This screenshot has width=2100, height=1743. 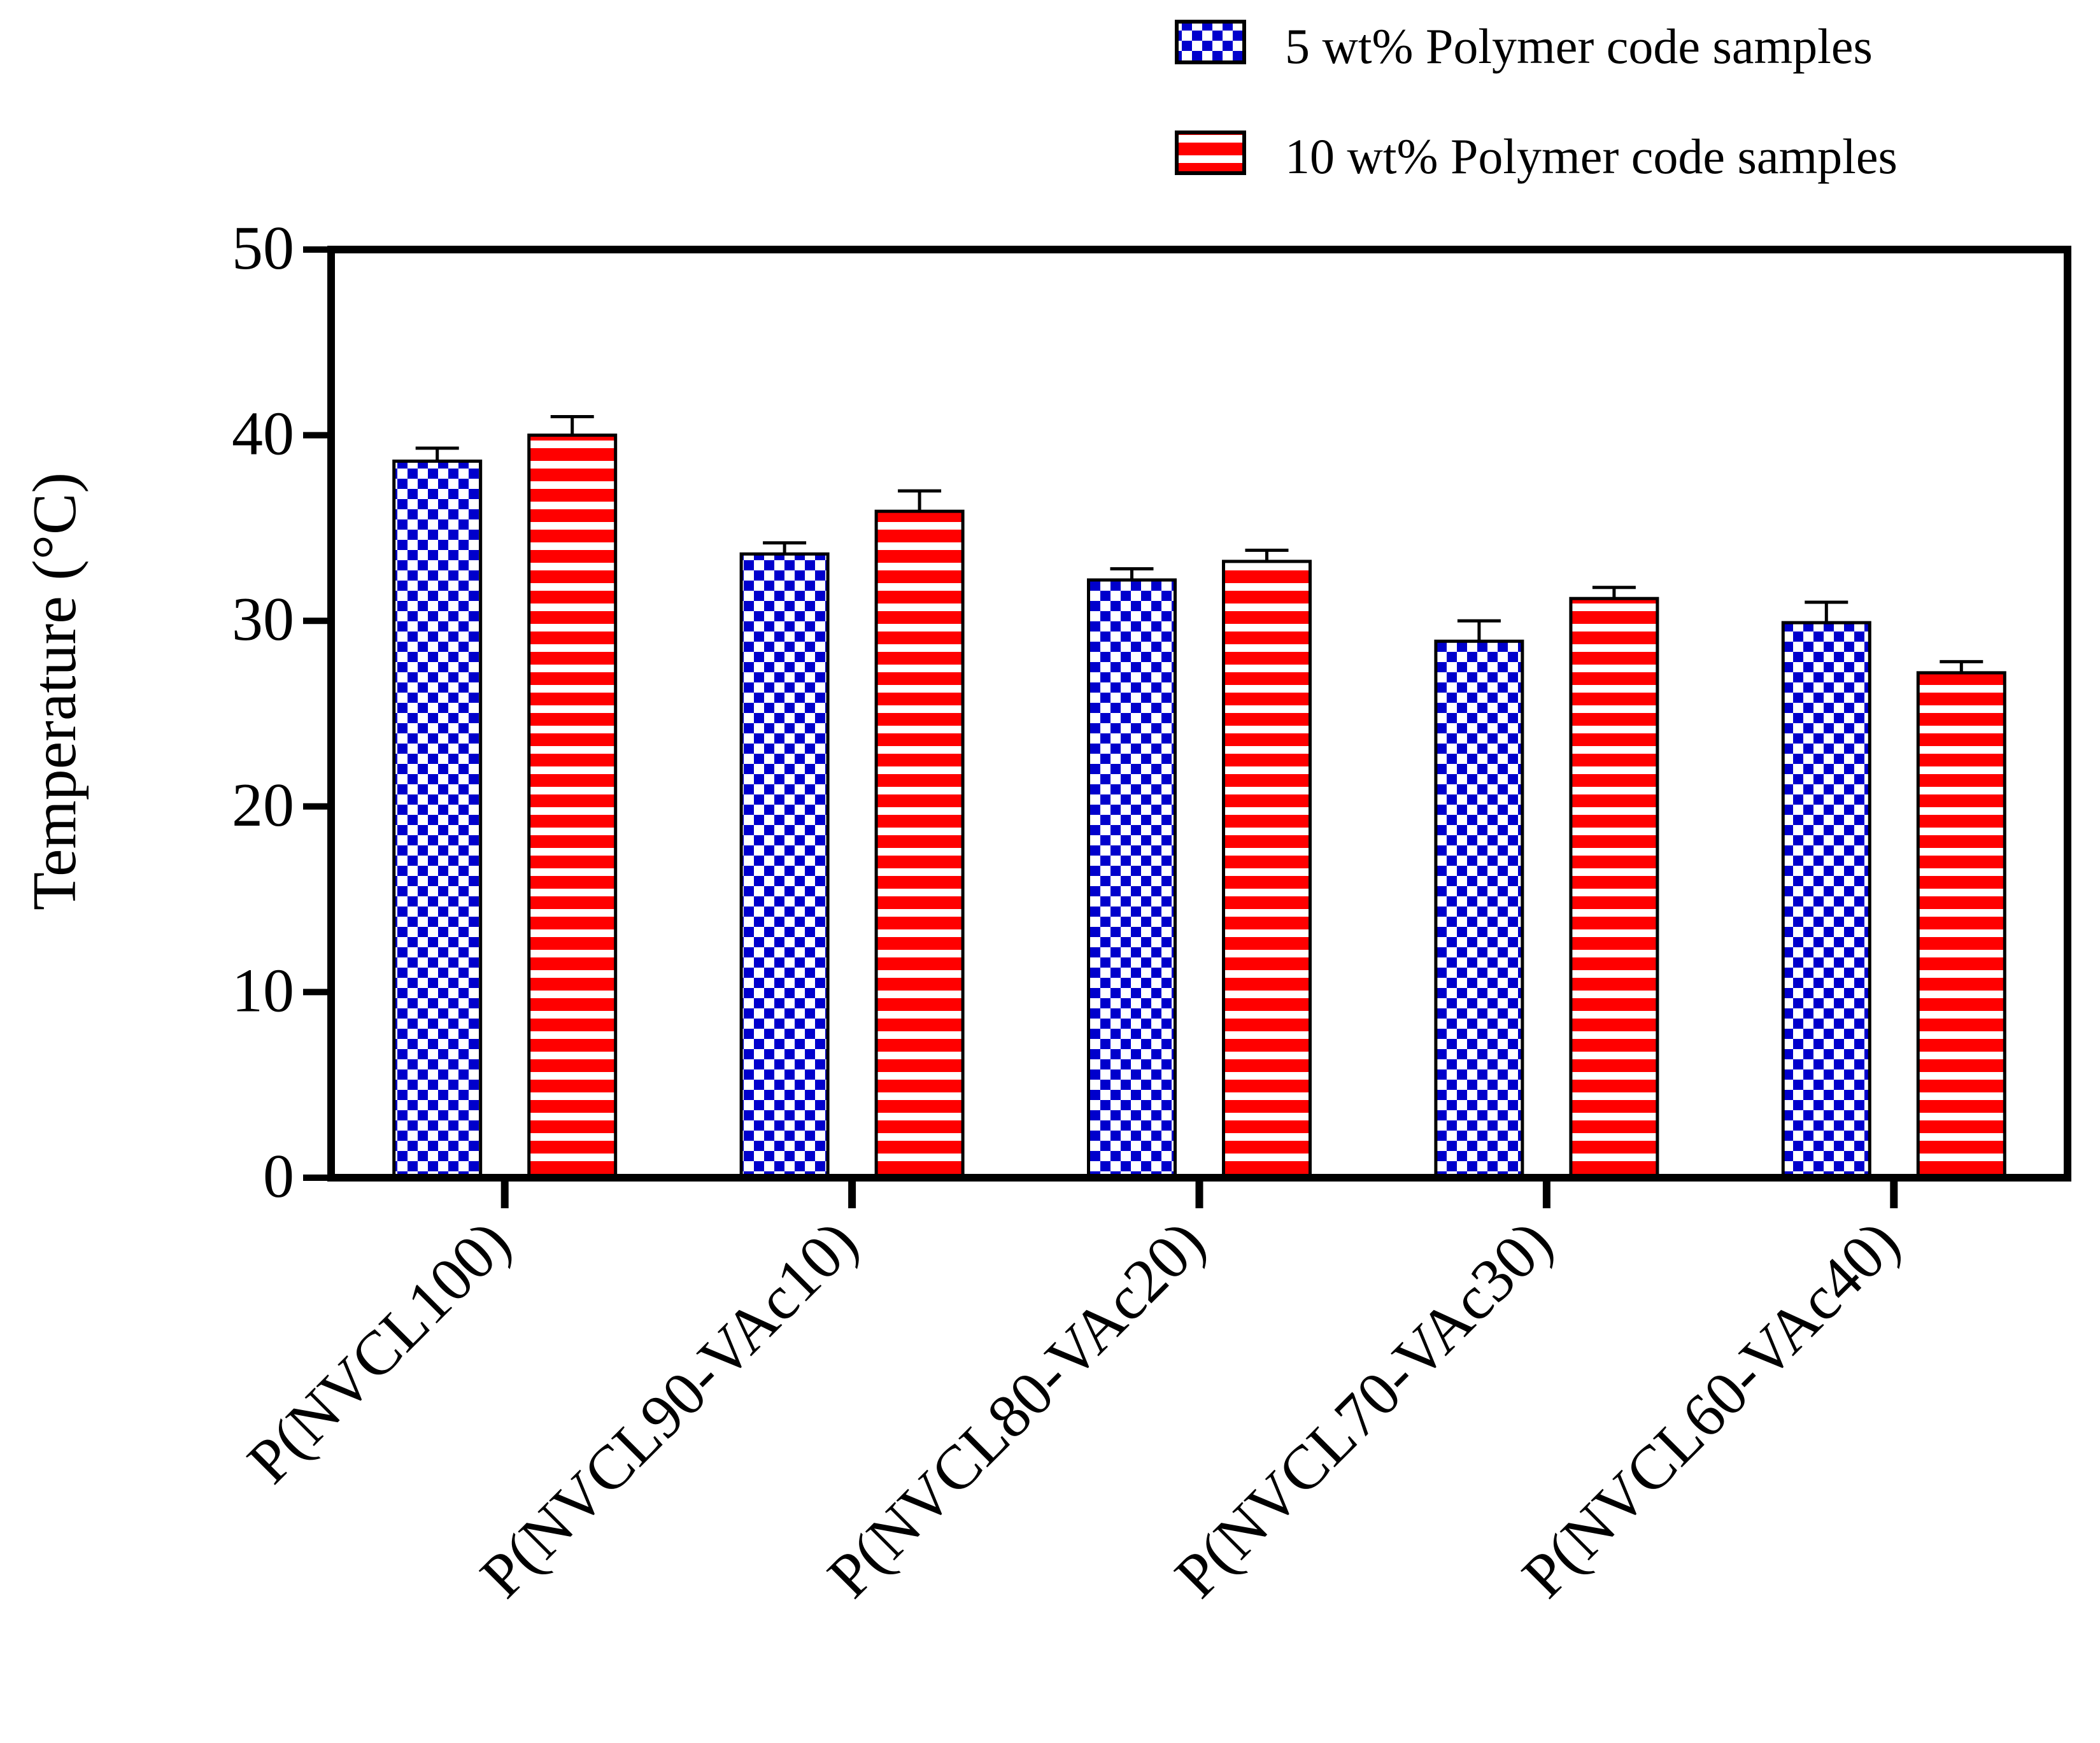 What do you see at coordinates (263, 619) in the screenshot?
I see `y-tick-label: 30` at bounding box center [263, 619].